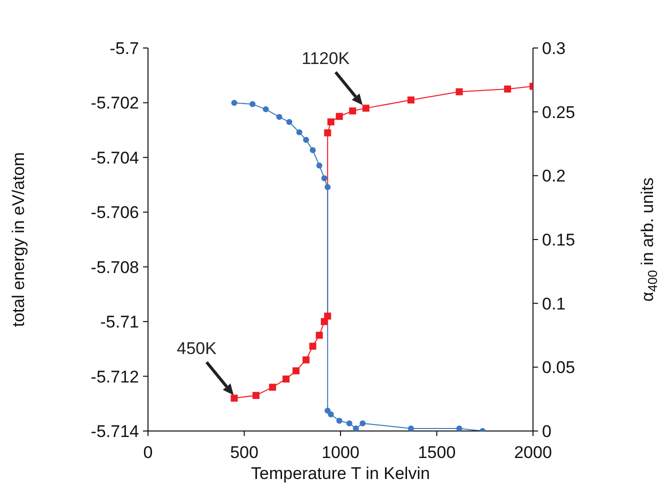  I want to click on y-tick-label: -5.706, so click(114, 212).